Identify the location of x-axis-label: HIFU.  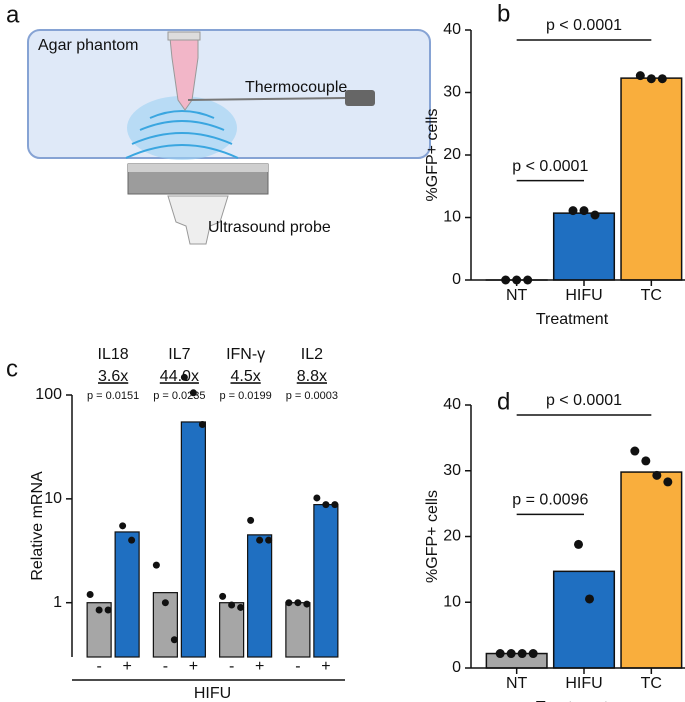
(212, 693).